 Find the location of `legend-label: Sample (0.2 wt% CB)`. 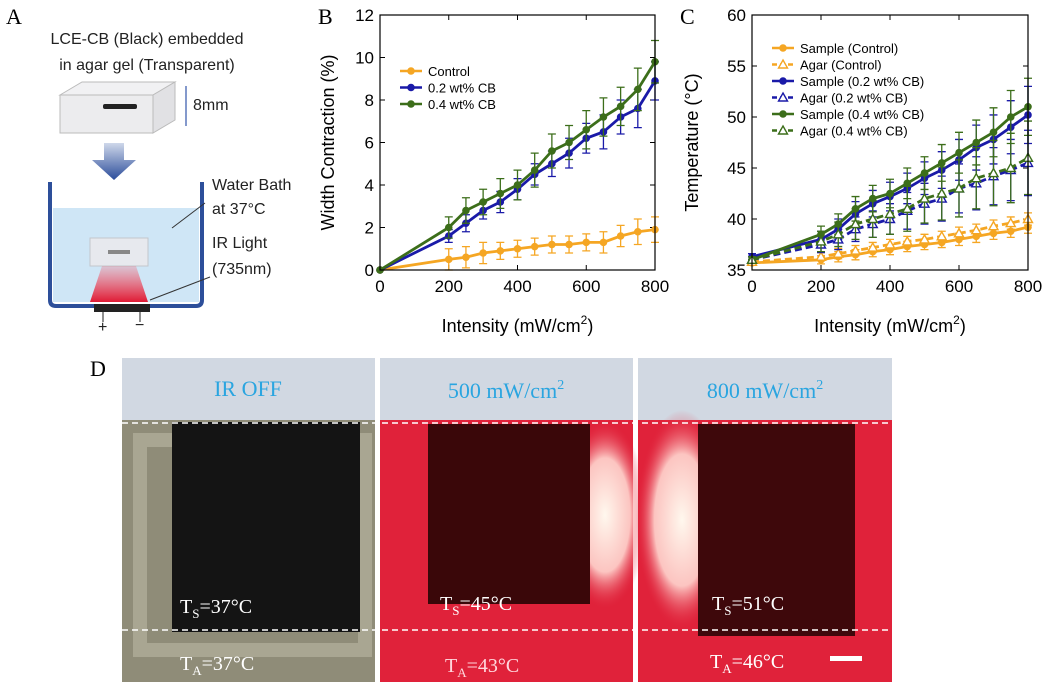

legend-label: Sample (0.2 wt% CB) is located at coordinates (862, 81).